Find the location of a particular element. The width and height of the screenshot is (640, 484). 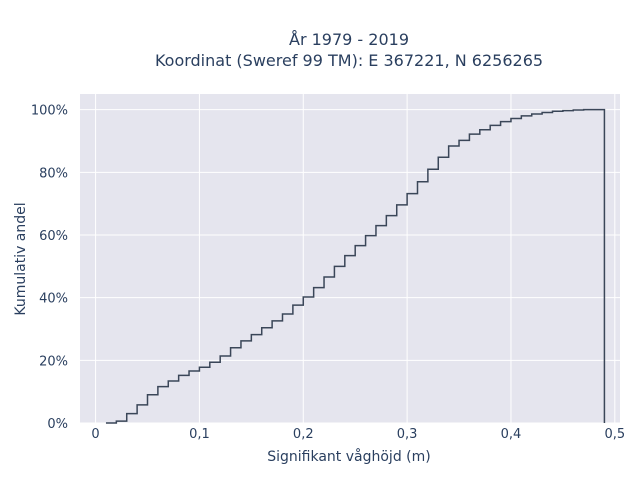

x-tick-label: 0,5 is located at coordinates (614, 434).